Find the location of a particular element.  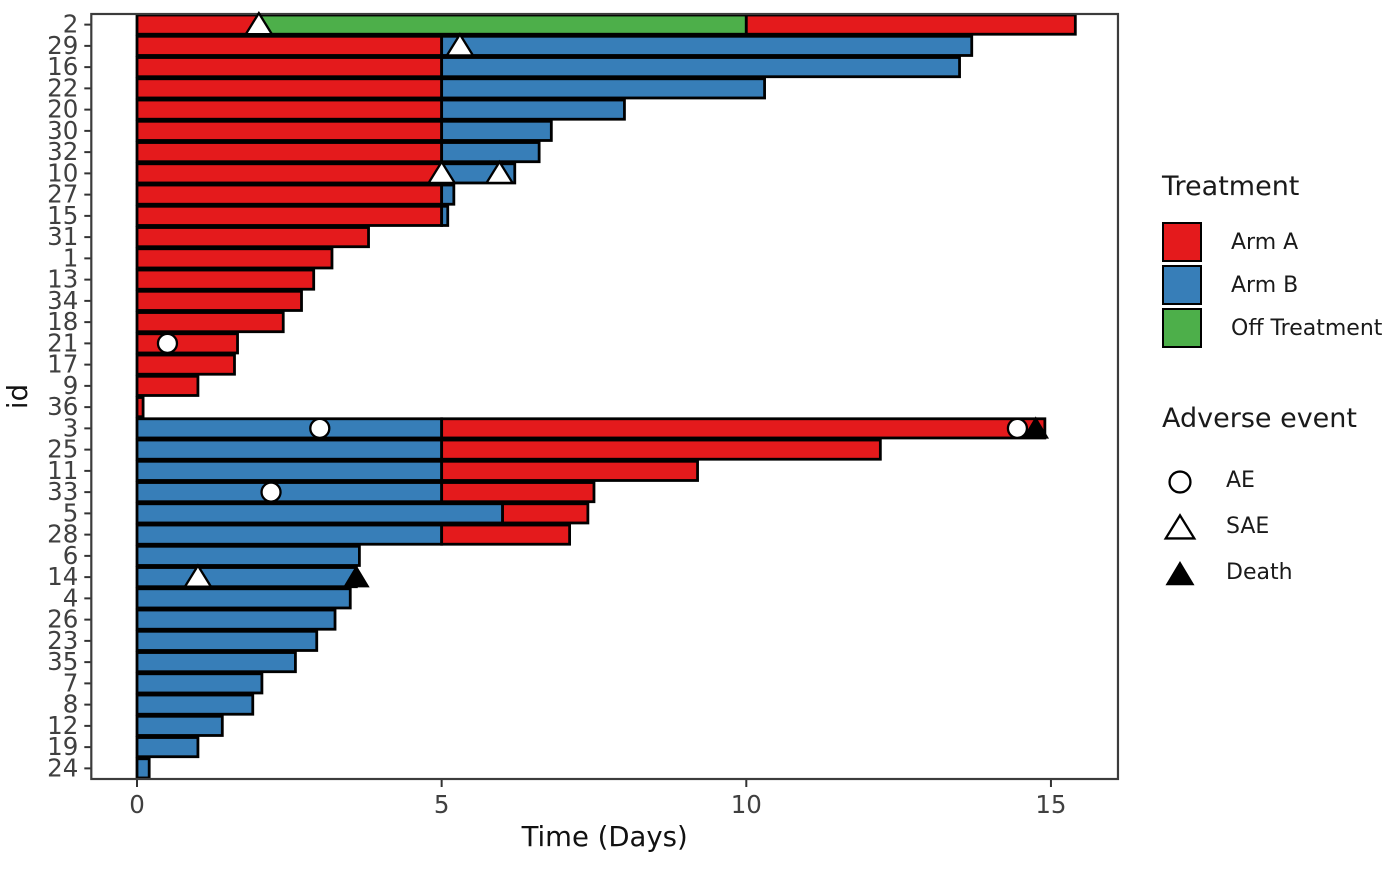

legend-item-death: Death is located at coordinates (1280, 573).